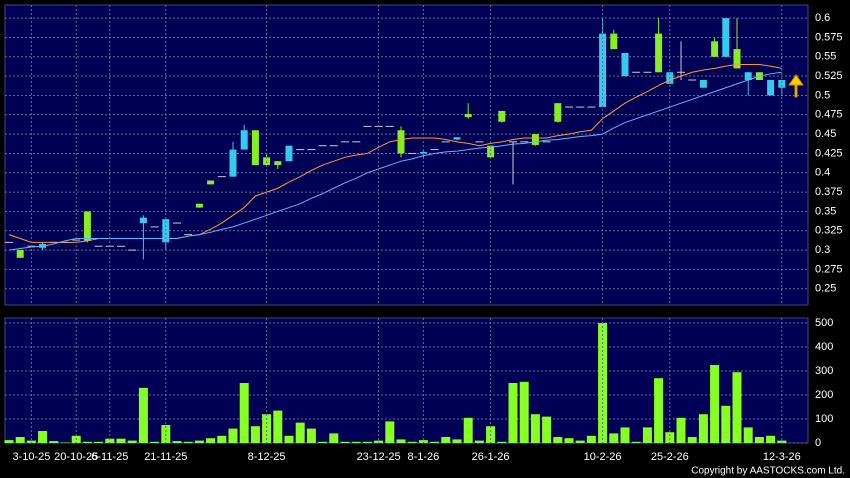 The image size is (850, 478). Describe the element at coordinates (824, 371) in the screenshot. I see `y-tick-label: 300` at that location.